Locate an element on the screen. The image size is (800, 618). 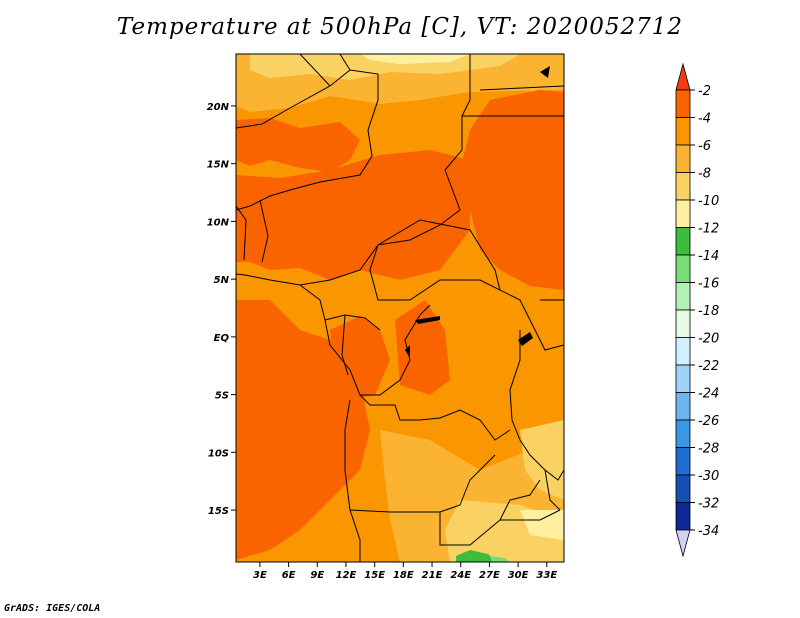
lon-label: 33E is located at coordinates (546, 575).